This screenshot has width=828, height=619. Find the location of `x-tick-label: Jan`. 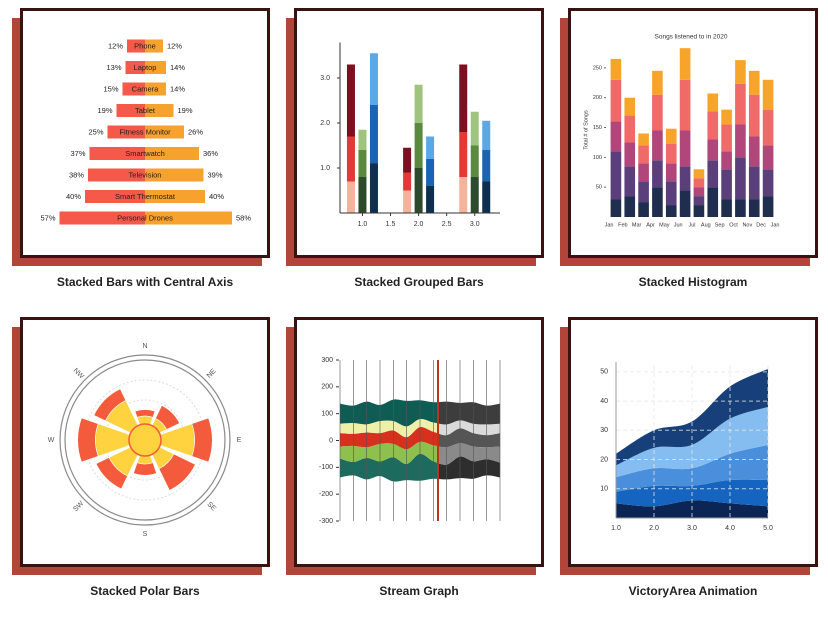

x-tick-label: Jan is located at coordinates (609, 225).